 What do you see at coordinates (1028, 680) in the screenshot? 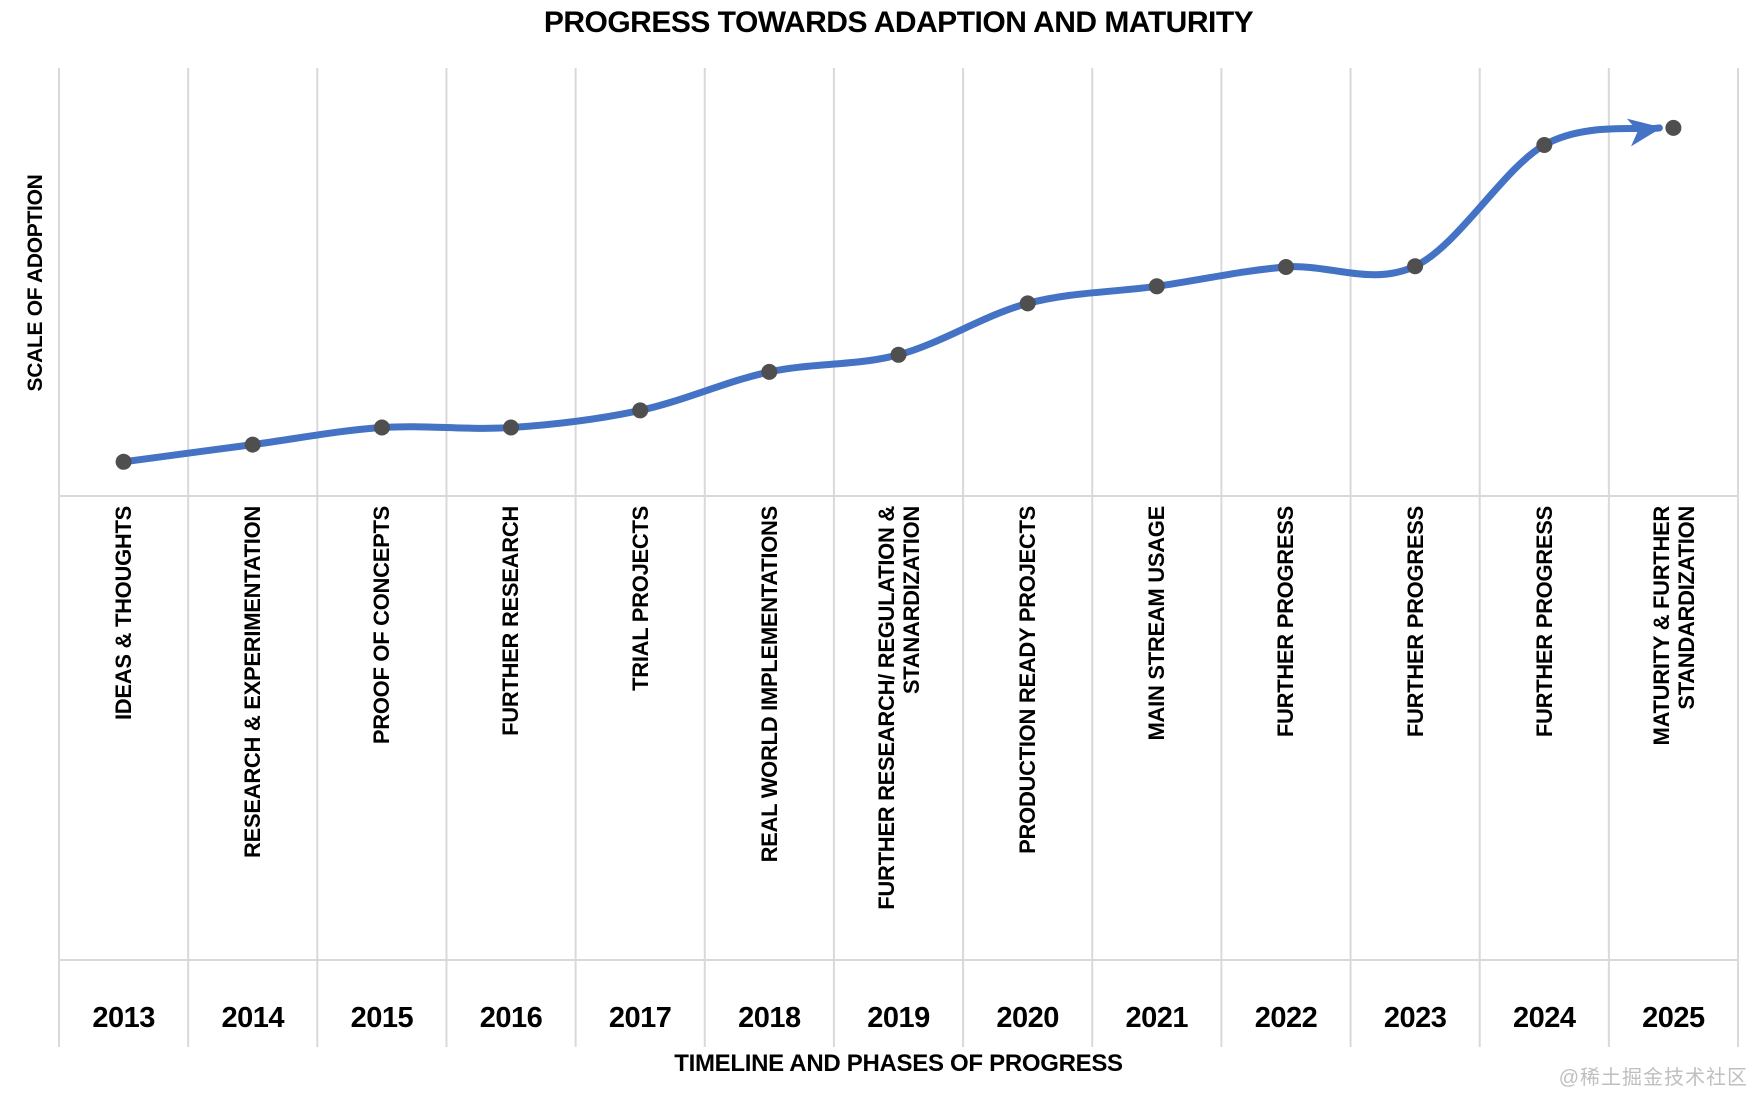
I see `phase-label: PRODUCTION READY PROJECTS` at bounding box center [1028, 680].